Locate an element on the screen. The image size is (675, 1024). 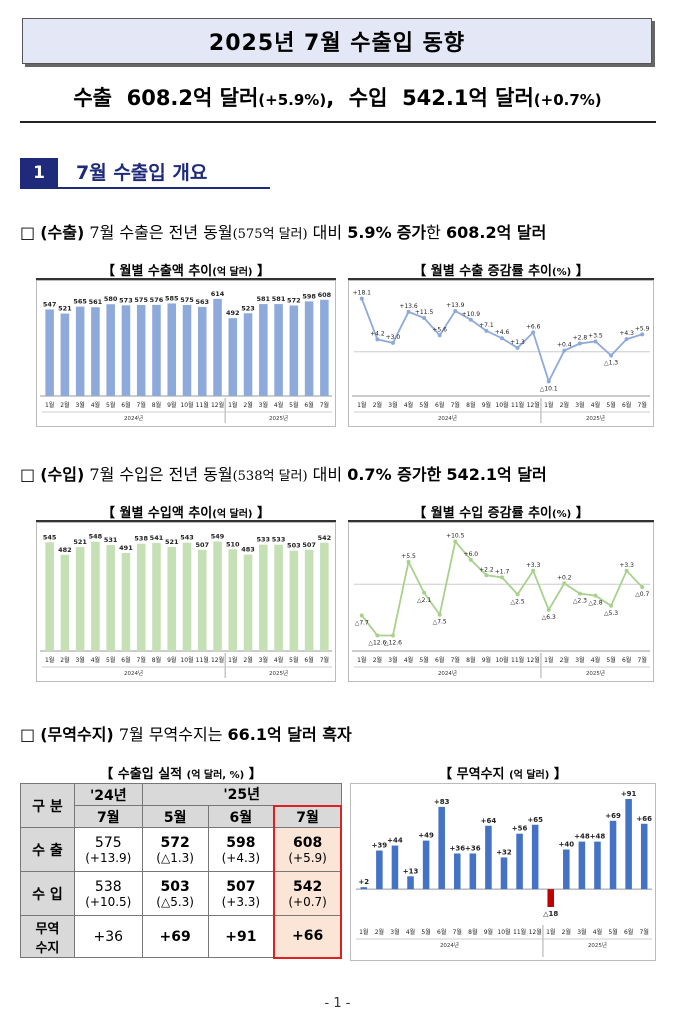
data-label: +56 is located at coordinates (520, 829).